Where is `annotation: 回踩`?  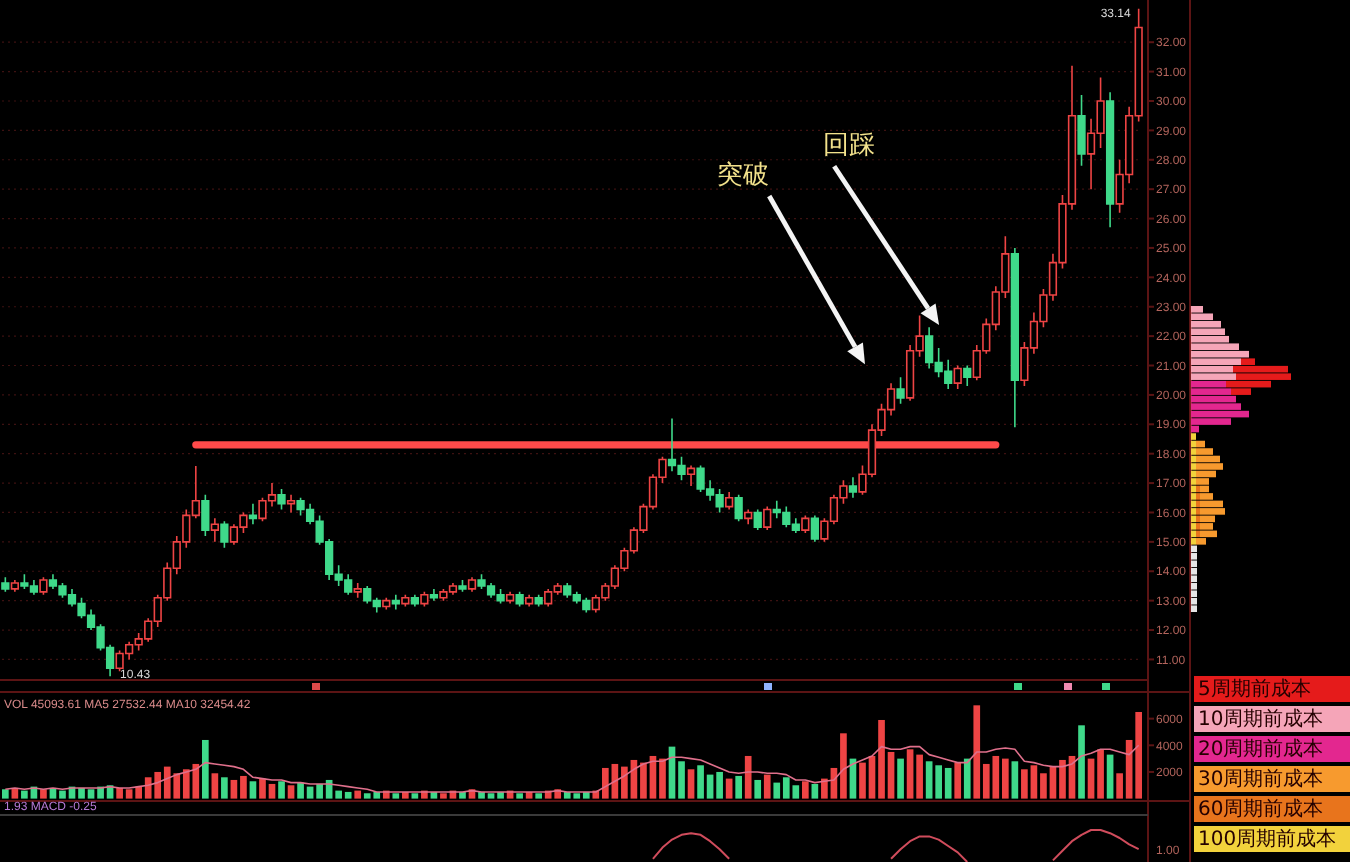
annotation: 回踩 is located at coordinates (849, 145).